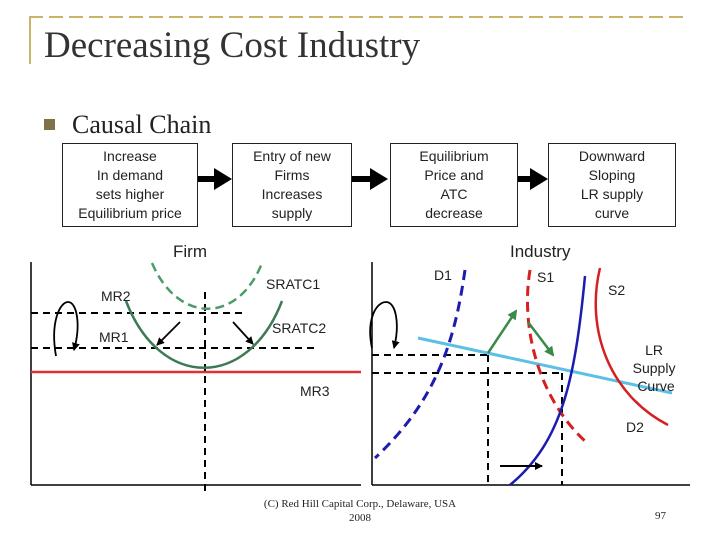  What do you see at coordinates (635, 427) in the screenshot?
I see `d2-label: D2` at bounding box center [635, 427].